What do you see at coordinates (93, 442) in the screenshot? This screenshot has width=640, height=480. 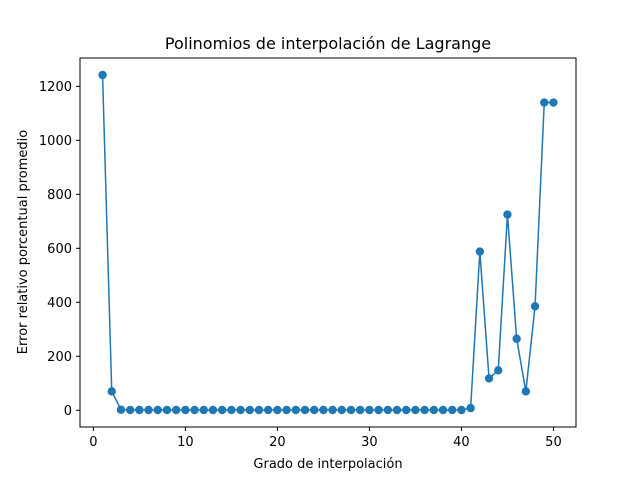 I see `x-tick-label: 0` at bounding box center [93, 442].